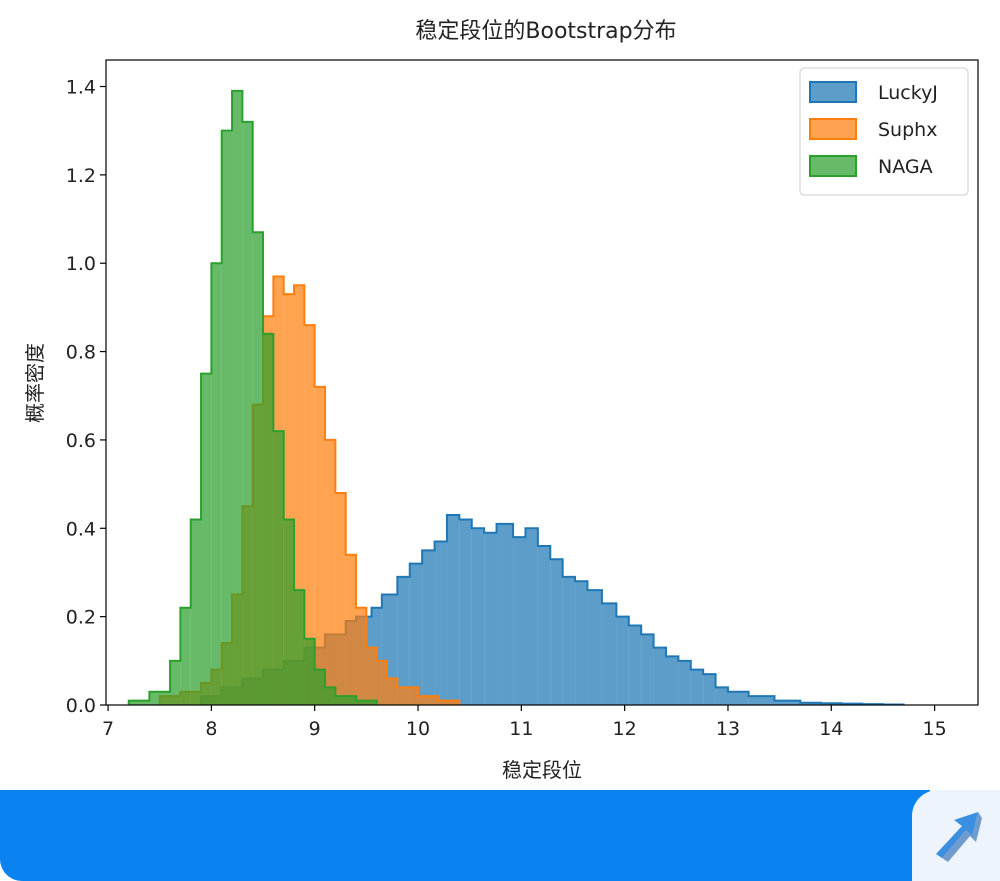 The width and height of the screenshot is (1000, 881). What do you see at coordinates (81, 706) in the screenshot?
I see `y-tick-label: 0.0` at bounding box center [81, 706].